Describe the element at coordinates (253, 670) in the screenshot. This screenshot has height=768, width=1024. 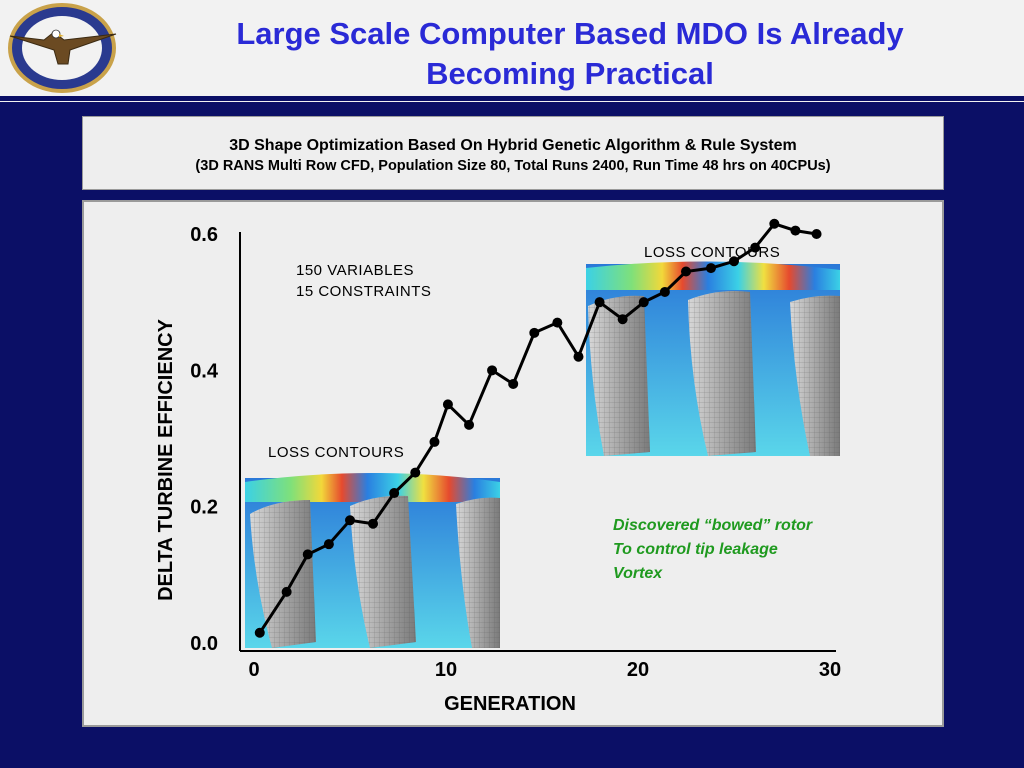
I see `x-tick-label: 0` at that location.